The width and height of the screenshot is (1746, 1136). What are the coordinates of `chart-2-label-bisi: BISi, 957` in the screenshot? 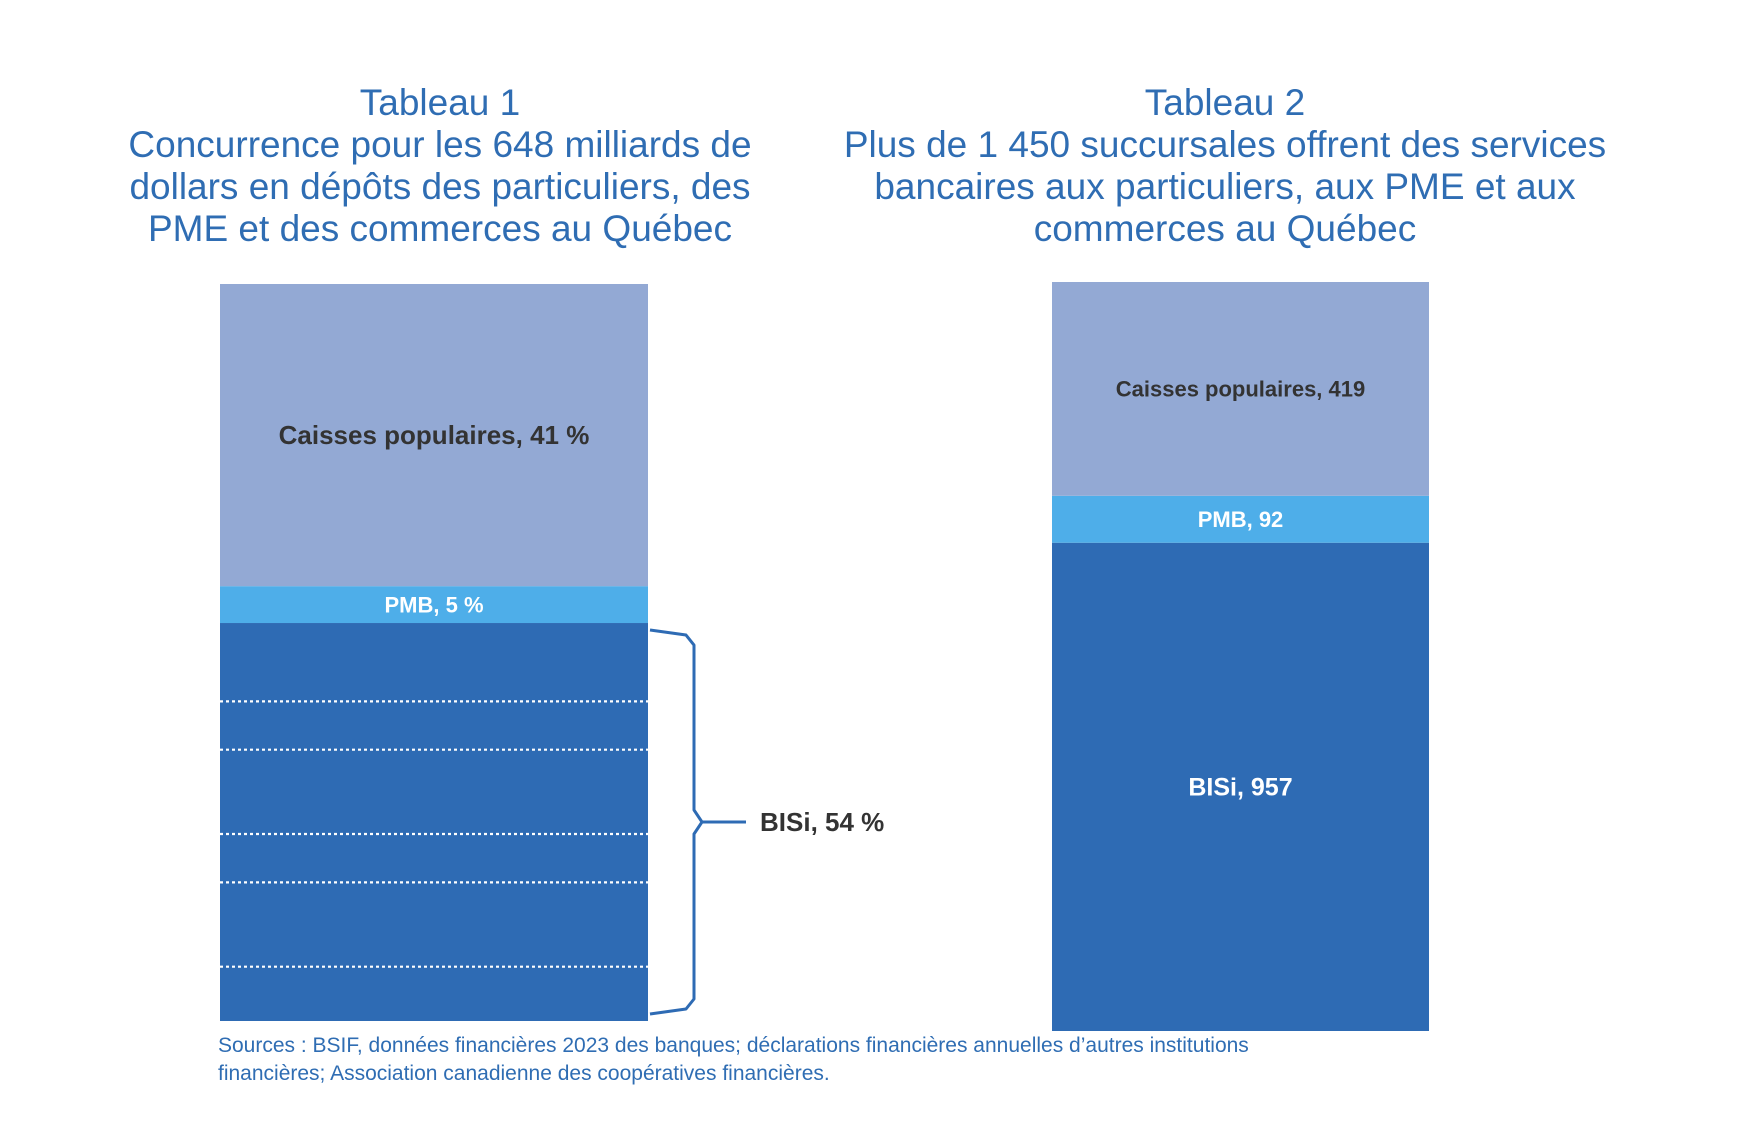 It's located at (1240, 788).